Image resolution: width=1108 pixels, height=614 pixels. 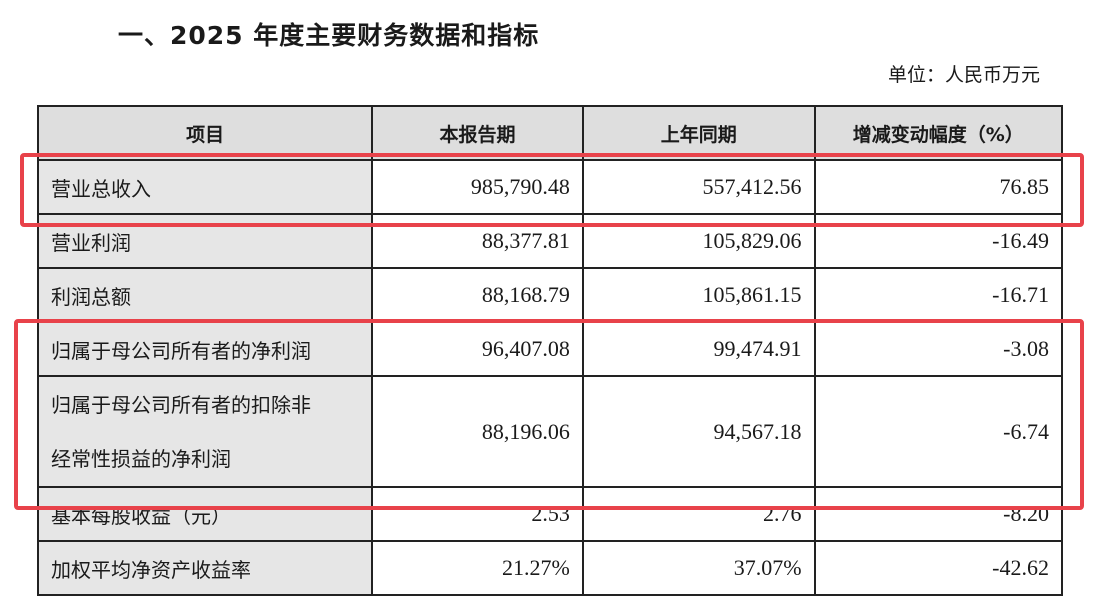 I want to click on table-row: 营业总收入 985,790.48 557,412.56 76.85, so click(x=550, y=187).